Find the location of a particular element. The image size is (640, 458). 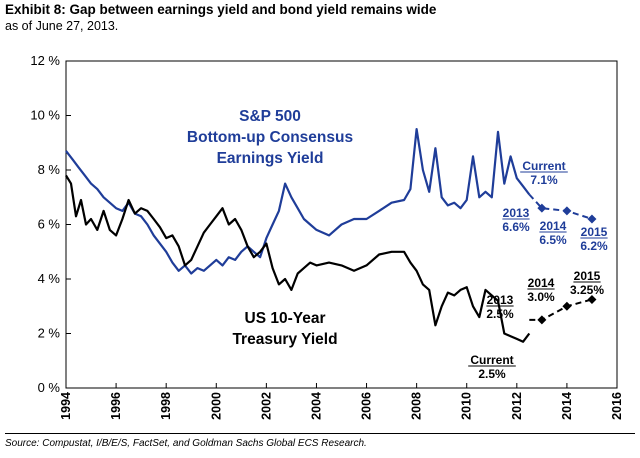

x-tick-label: 2010 is located at coordinates (467, 406).